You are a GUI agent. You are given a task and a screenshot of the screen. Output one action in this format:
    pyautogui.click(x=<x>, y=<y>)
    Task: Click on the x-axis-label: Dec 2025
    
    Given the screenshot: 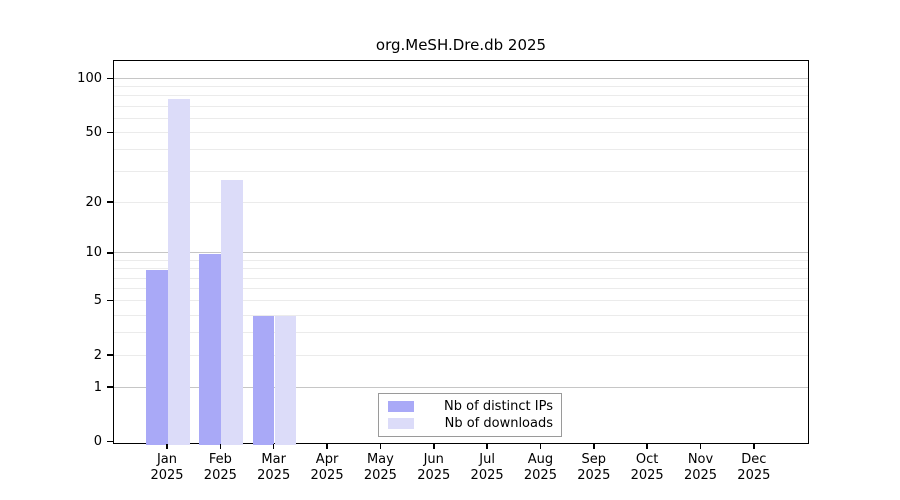 What is the action you would take?
    pyautogui.click(x=754, y=468)
    